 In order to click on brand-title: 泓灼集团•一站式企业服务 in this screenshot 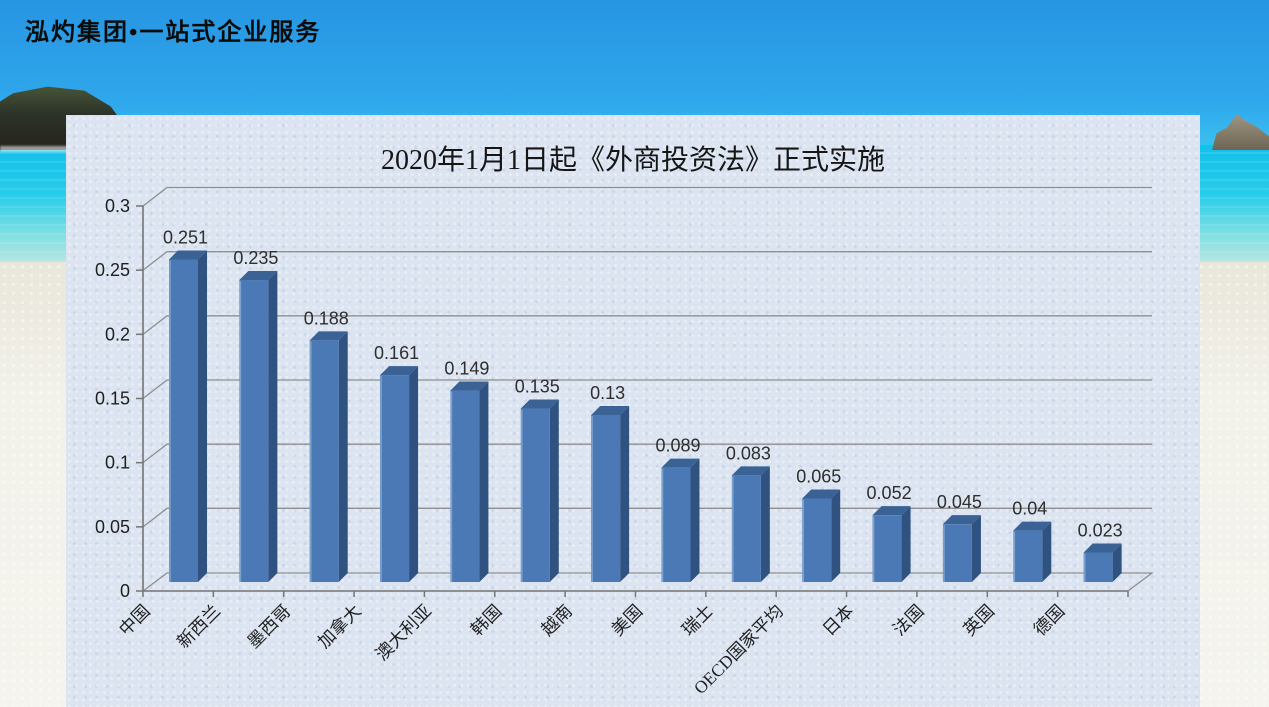, I will do `click(173, 33)`.